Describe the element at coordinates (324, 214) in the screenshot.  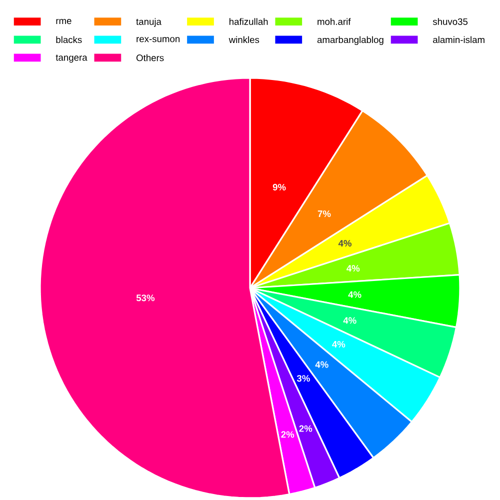
I see `data-label: 7%` at that location.